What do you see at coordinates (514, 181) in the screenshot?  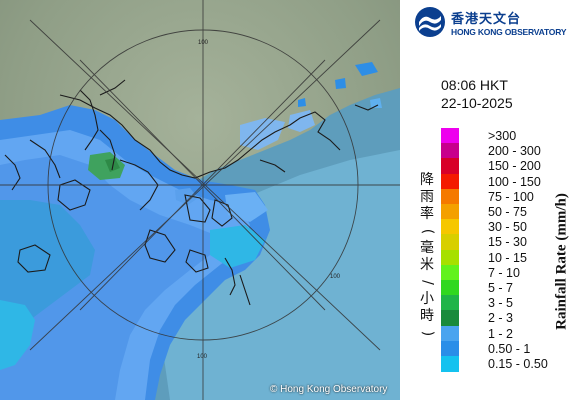 I see `legend-label: 100 - 150` at bounding box center [514, 181].